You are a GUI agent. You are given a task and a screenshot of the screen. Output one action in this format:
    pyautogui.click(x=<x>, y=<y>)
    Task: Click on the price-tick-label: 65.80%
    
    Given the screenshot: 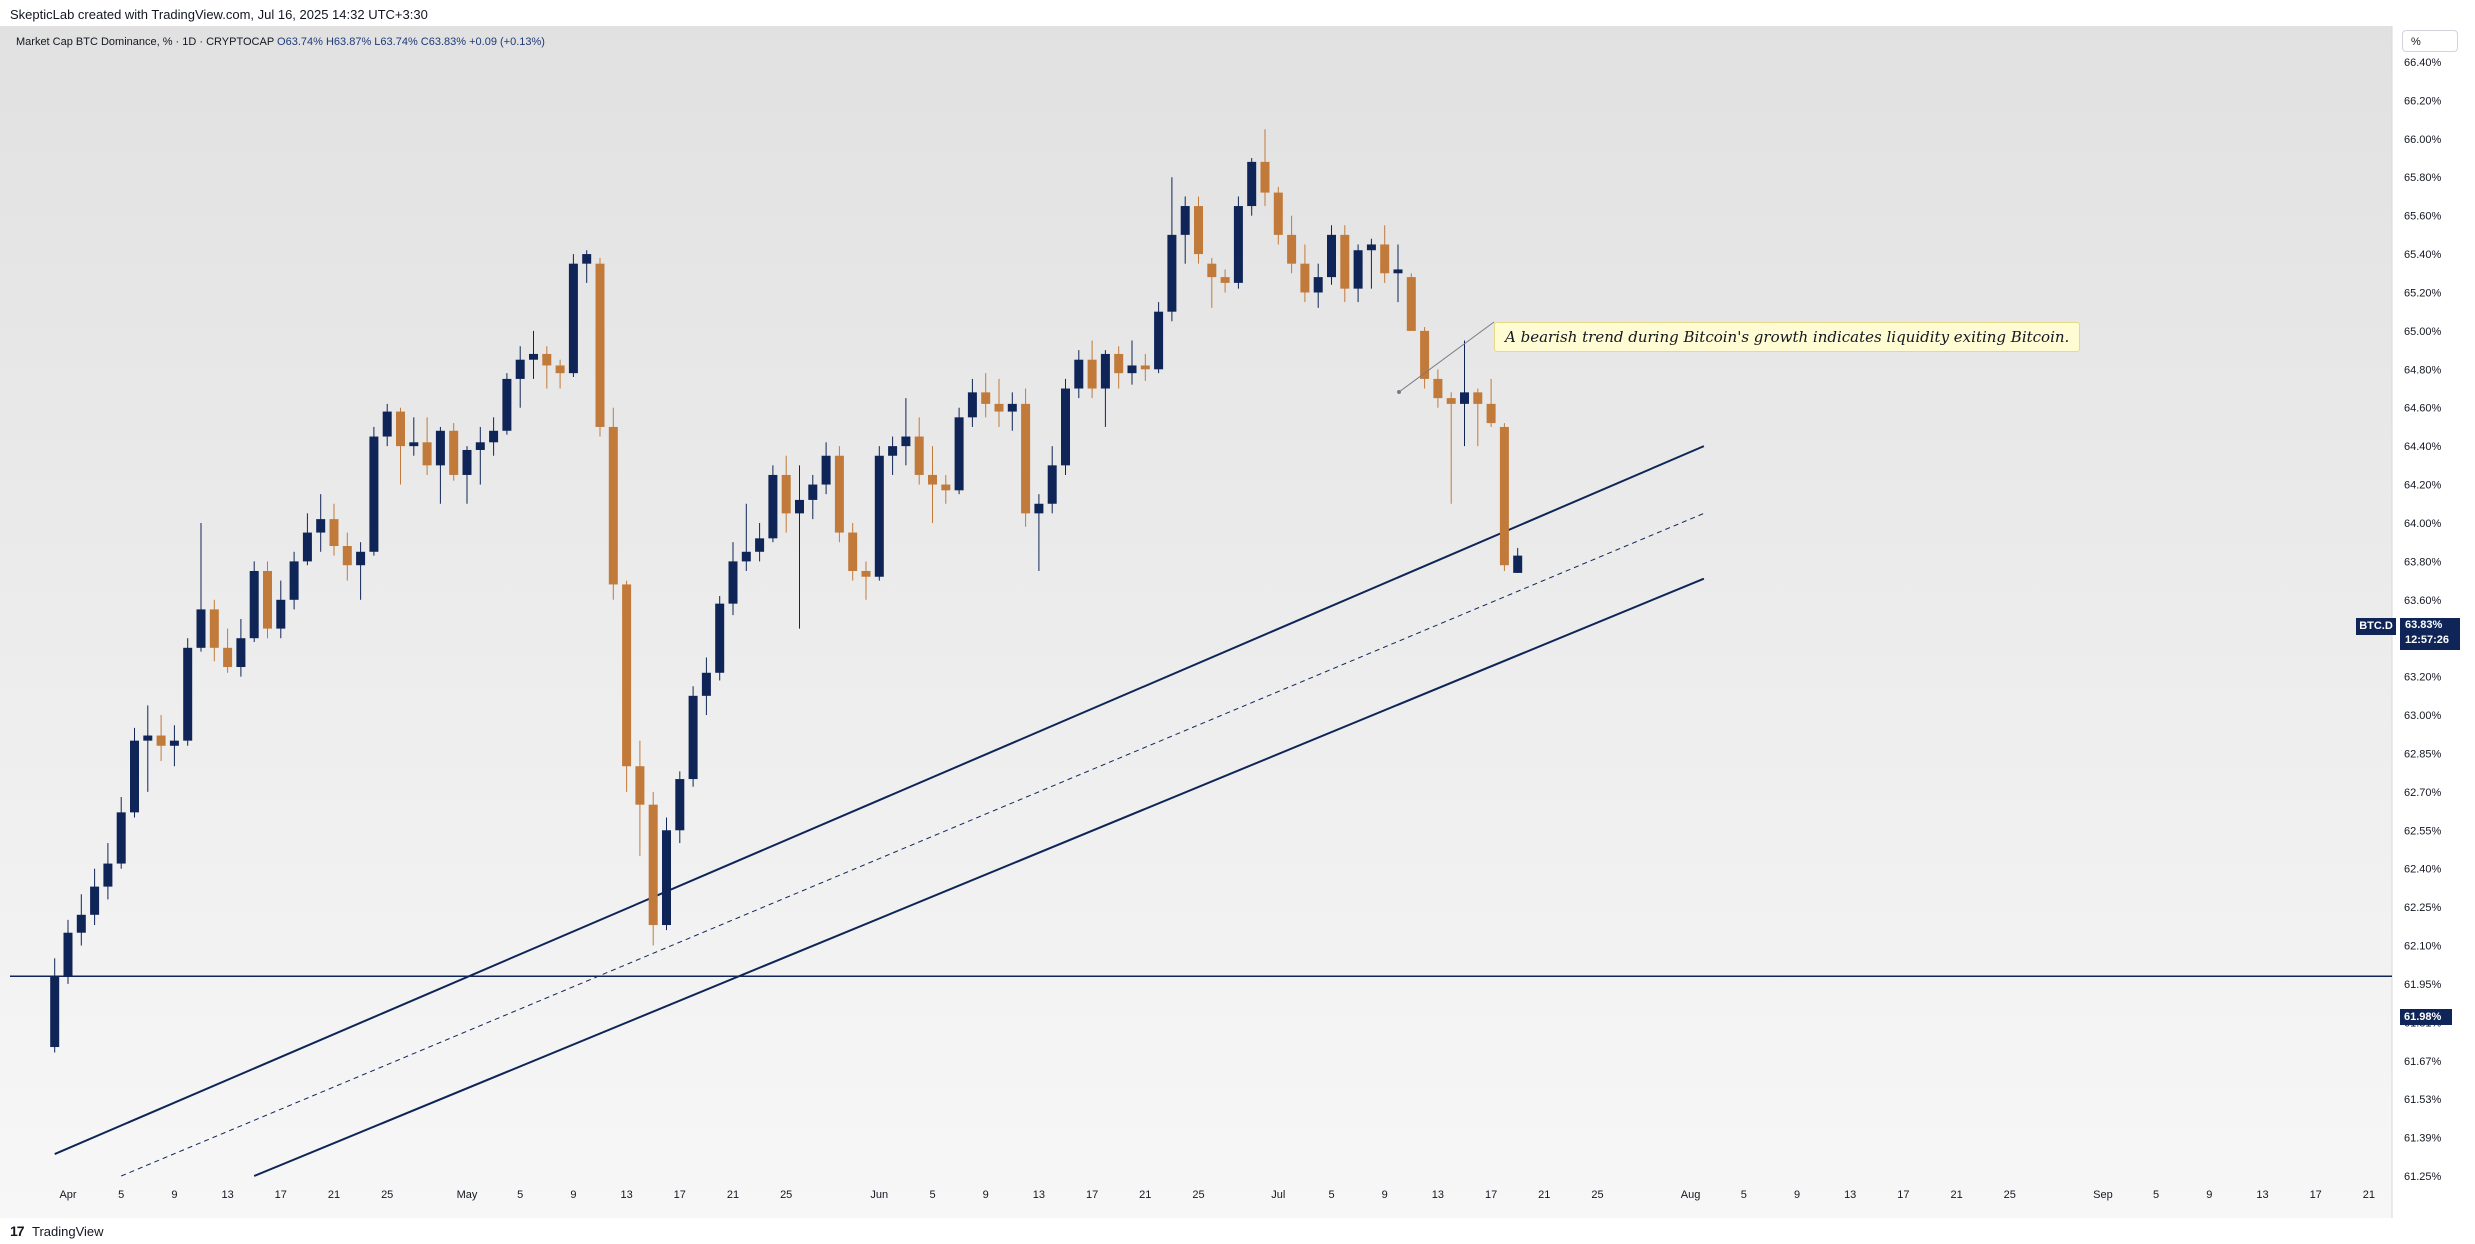 What is the action you would take?
    pyautogui.click(x=2423, y=178)
    